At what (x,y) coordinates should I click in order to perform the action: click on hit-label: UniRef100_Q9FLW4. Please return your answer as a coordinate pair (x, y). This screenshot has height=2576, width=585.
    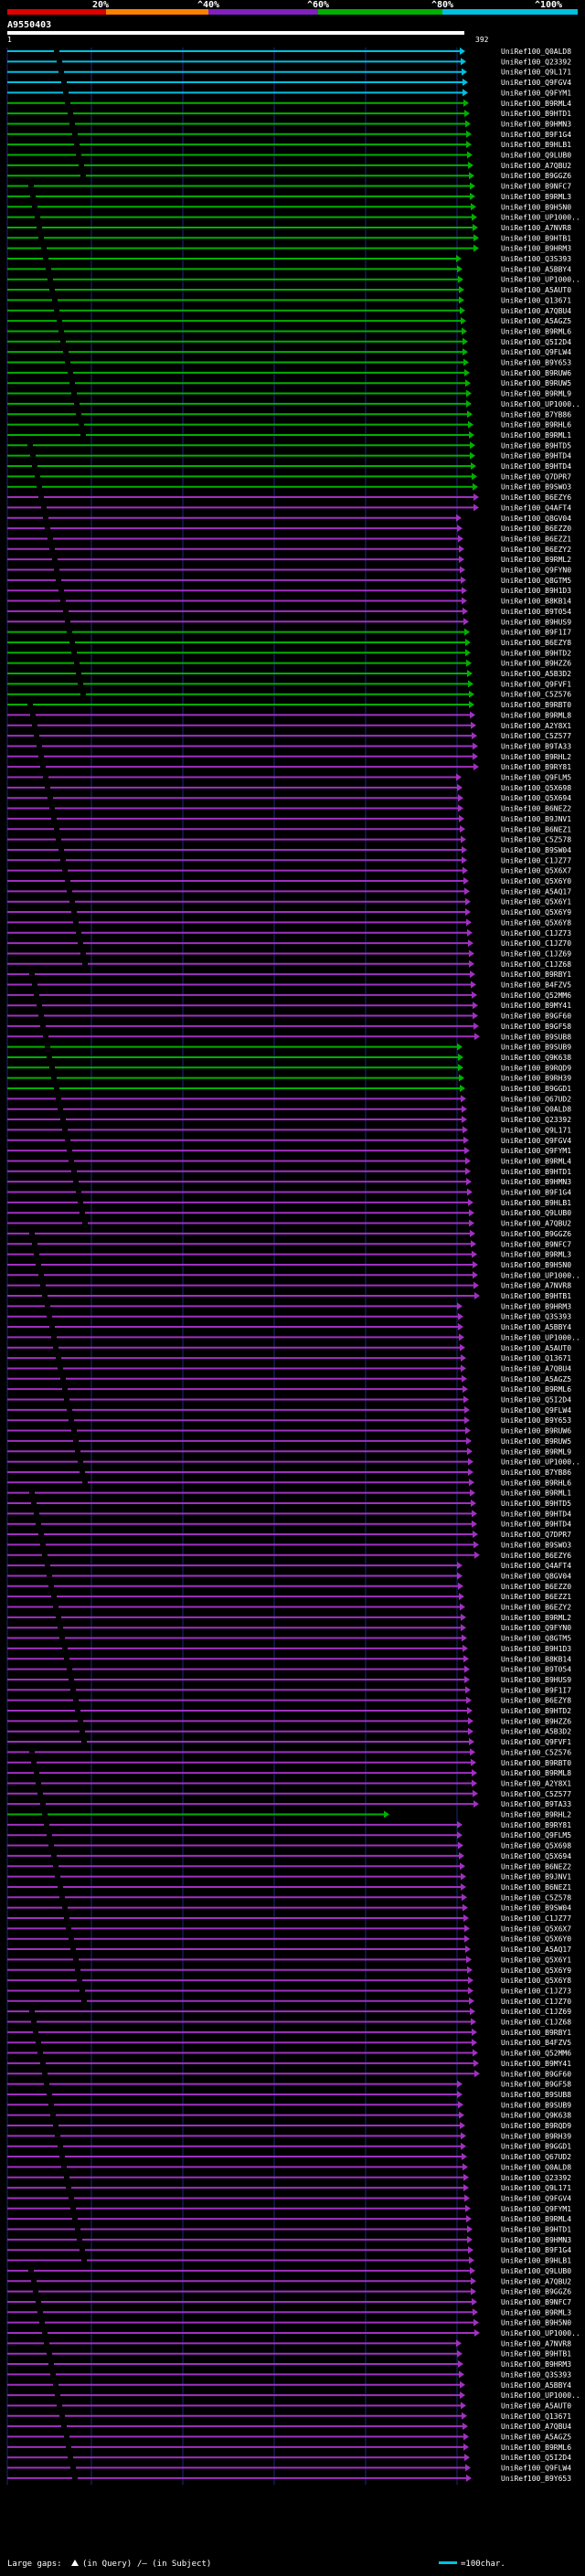
    Looking at the image, I should click on (536, 1410).